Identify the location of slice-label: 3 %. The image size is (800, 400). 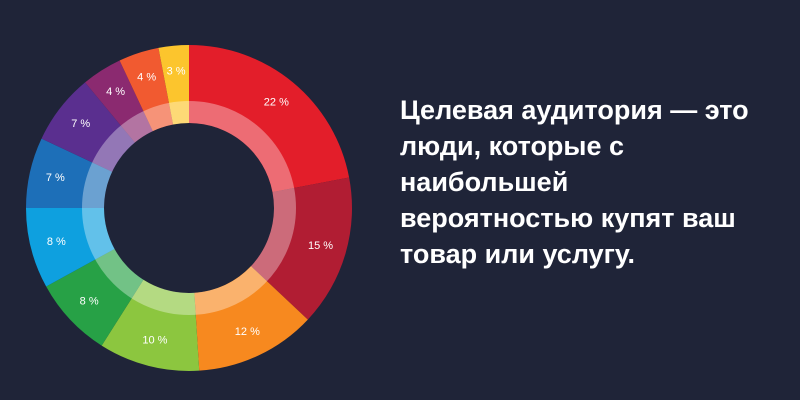
(176, 72).